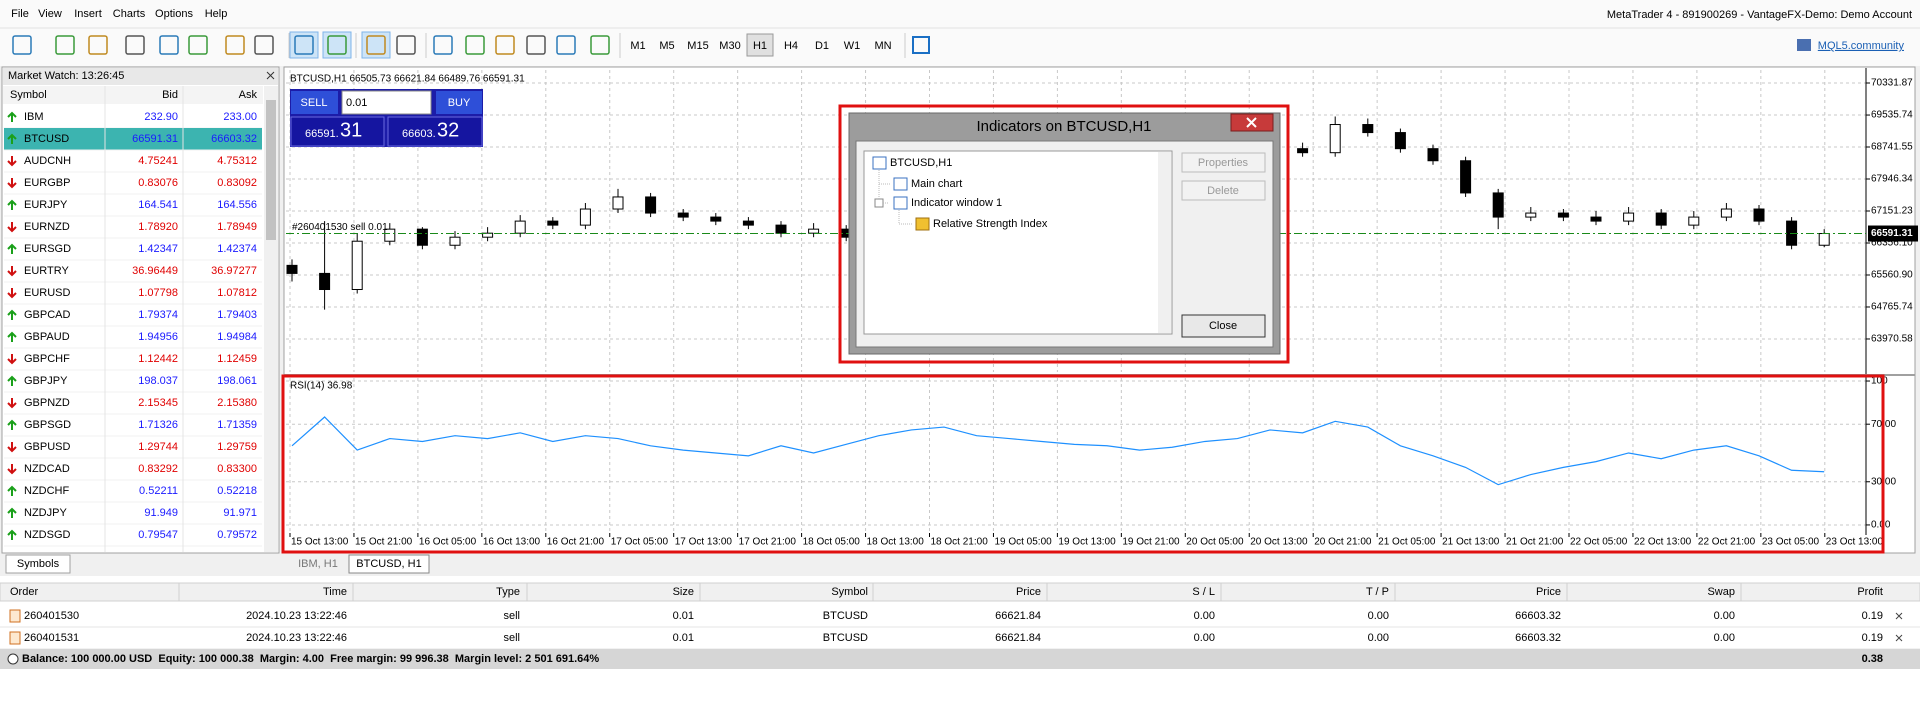 This screenshot has width=1920, height=702. What do you see at coordinates (34, 117) in the screenshot?
I see `symbol: IBM` at bounding box center [34, 117].